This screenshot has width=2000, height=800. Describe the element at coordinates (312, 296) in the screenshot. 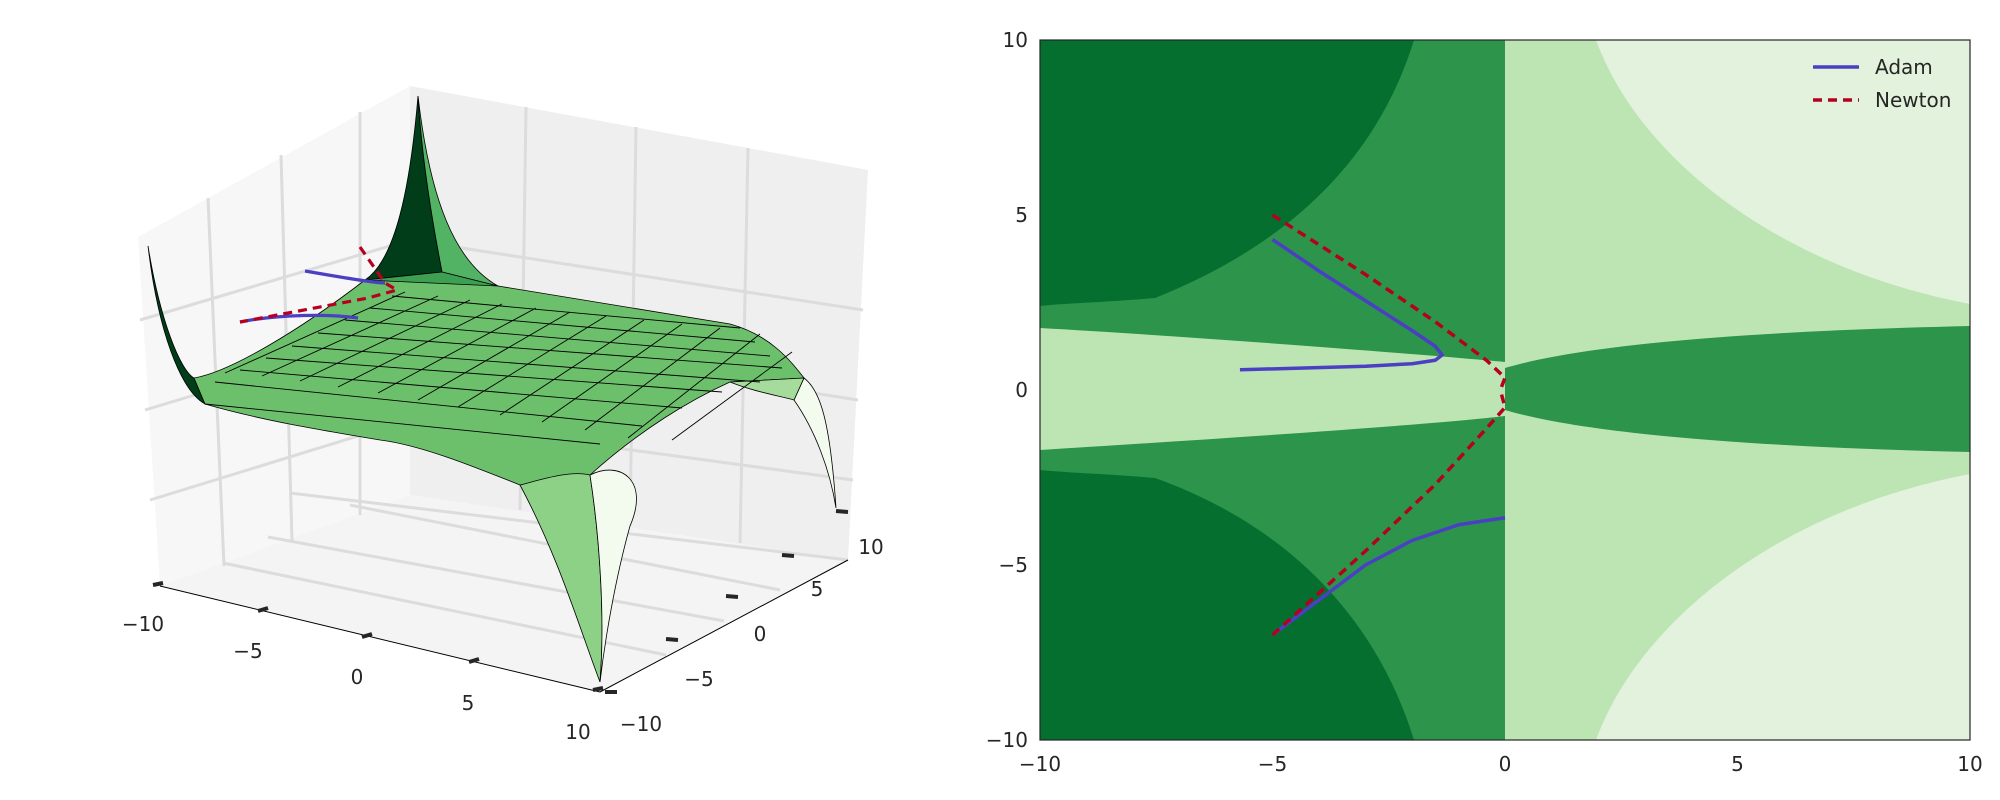

I see `adam-path-3d` at that location.